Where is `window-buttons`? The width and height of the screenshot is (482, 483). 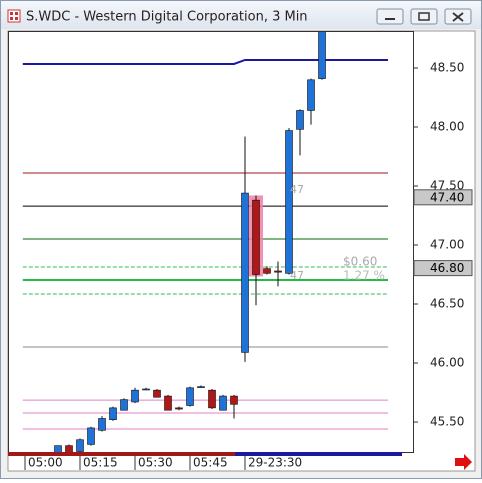 window-buttons is located at coordinates (424, 16).